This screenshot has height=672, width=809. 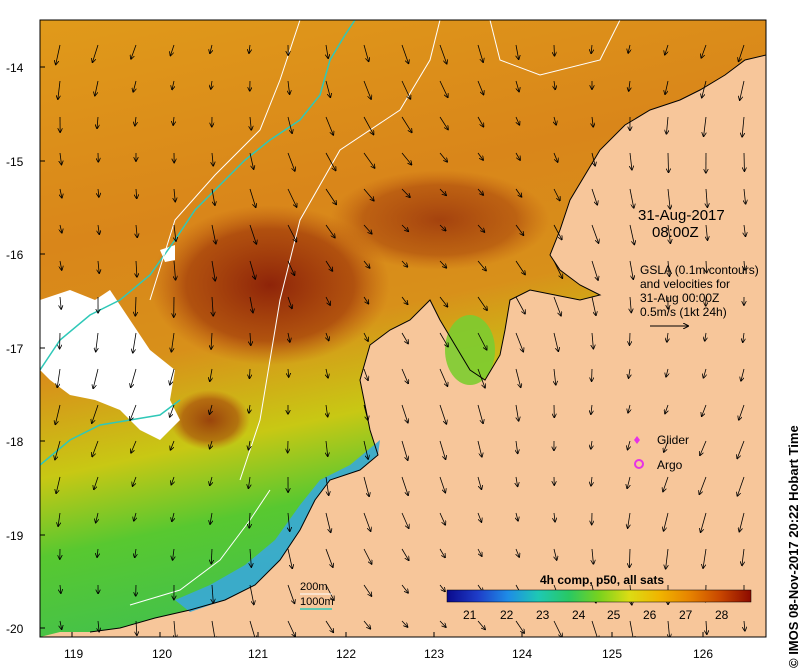 What do you see at coordinates (679, 298) in the screenshot?
I see `gsla-note-line: 31-Aug 00:00Z` at bounding box center [679, 298].